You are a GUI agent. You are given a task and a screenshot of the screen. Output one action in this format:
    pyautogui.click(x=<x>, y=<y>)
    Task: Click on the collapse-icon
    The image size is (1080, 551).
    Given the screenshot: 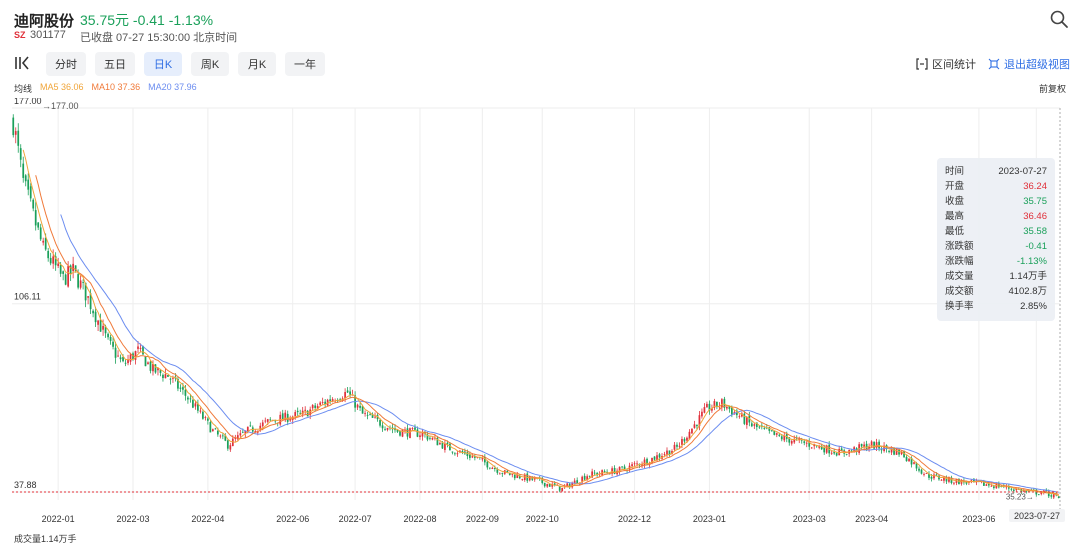 What is the action you would take?
    pyautogui.click(x=23, y=63)
    